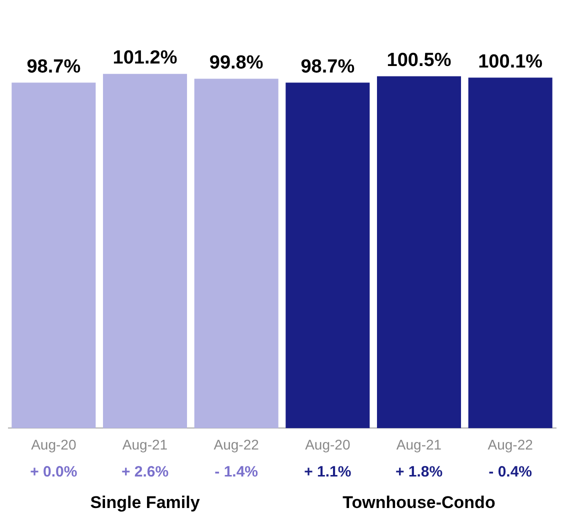  Describe the element at coordinates (54, 471) in the screenshot. I see `text: + 0.0%` at that location.